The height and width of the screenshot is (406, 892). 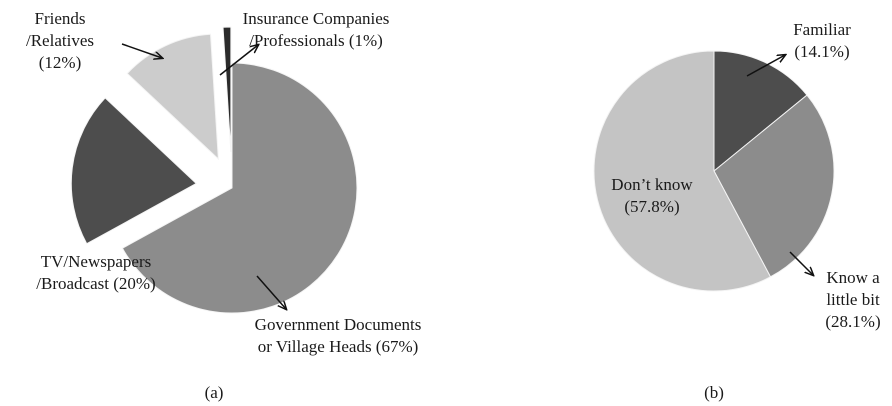 I want to click on label-tv-newspapers: TV/Newspapers/Broadcast (20%), so click(x=95, y=272).